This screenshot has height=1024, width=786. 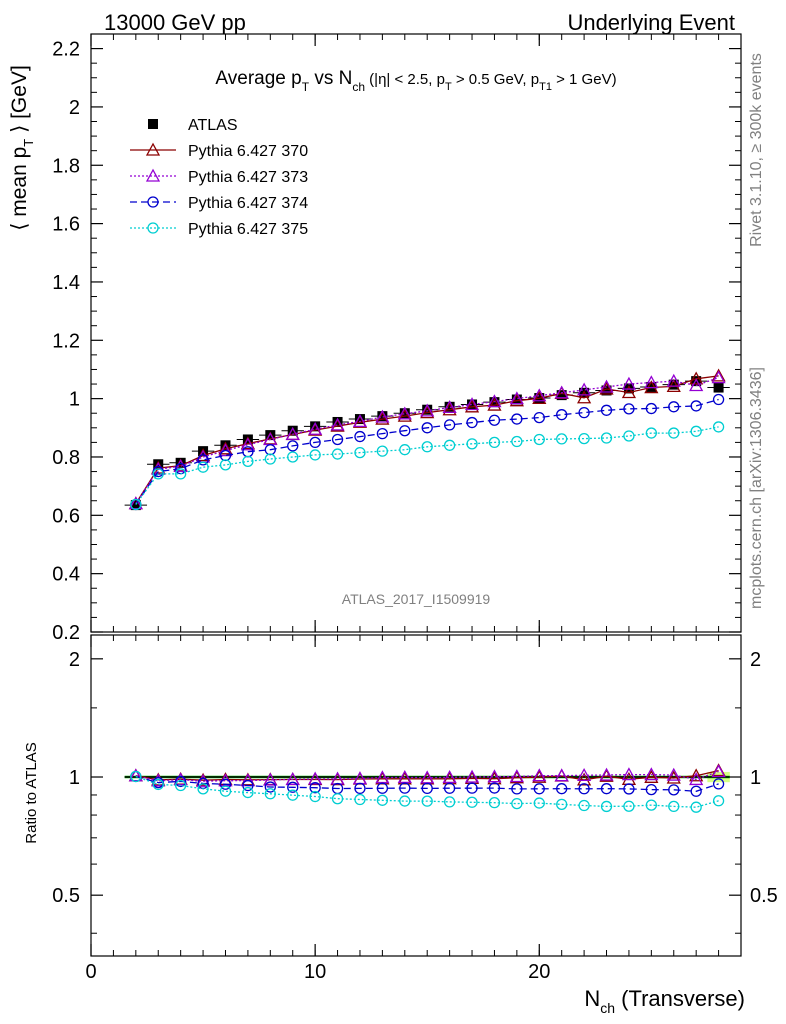 What do you see at coordinates (193, 125) in the screenshot?
I see `legend-entry-0: ATLAS` at bounding box center [193, 125].